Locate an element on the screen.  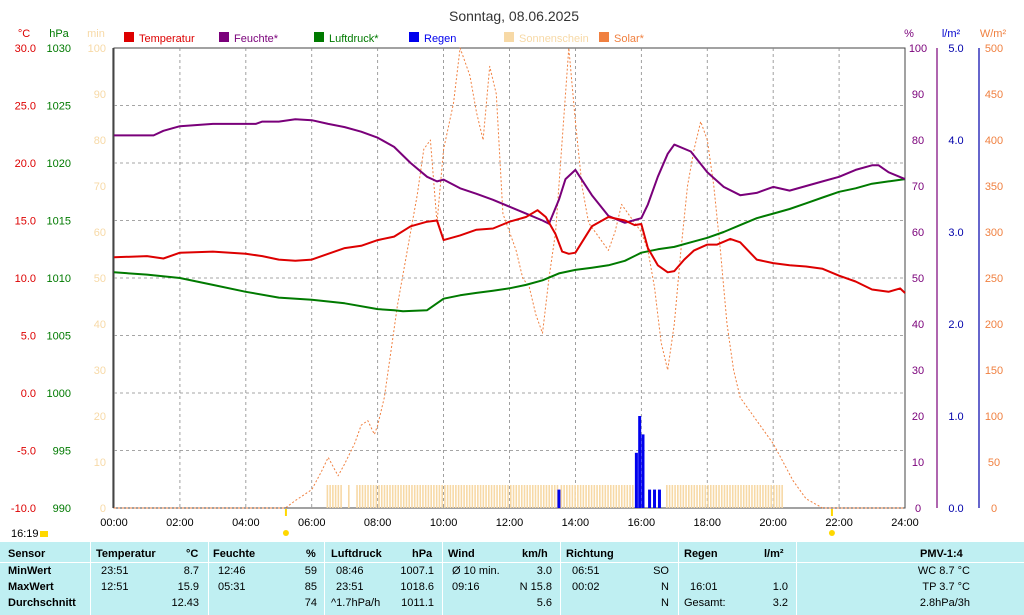
solar-tick-label: 250 is located at coordinates (994, 279).